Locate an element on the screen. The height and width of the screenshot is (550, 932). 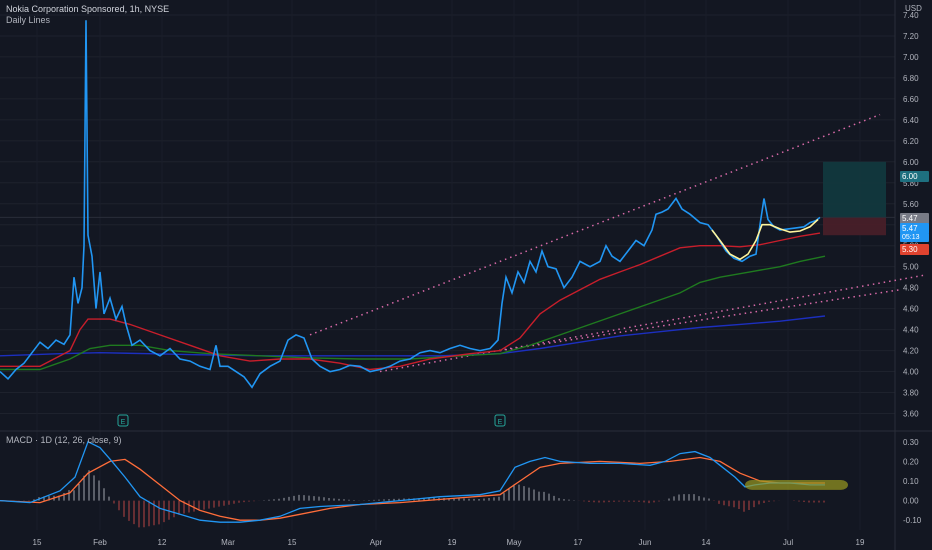
y-tick-label: 6.80 is located at coordinates (911, 78).